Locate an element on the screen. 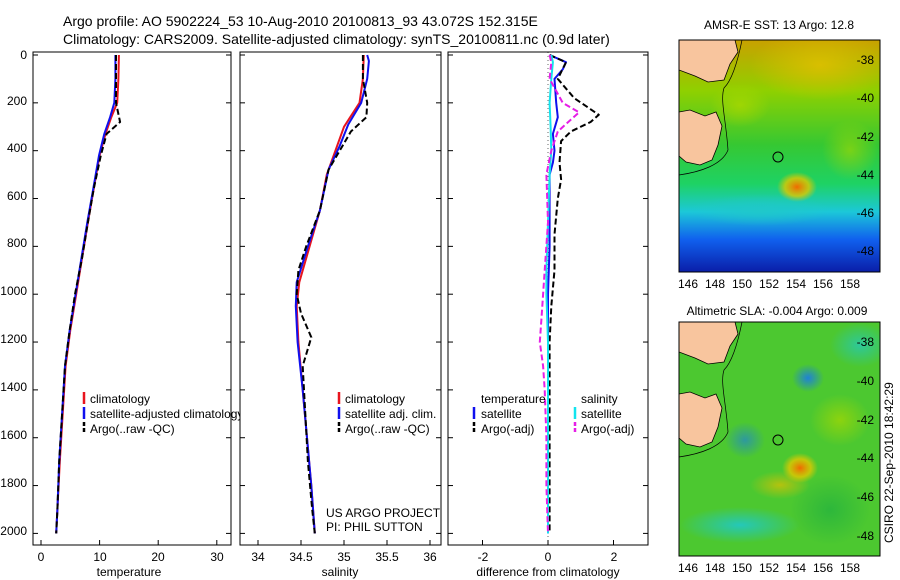 The height and width of the screenshot is (580, 900). sla-lon-158: 158 is located at coordinates (850, 568).